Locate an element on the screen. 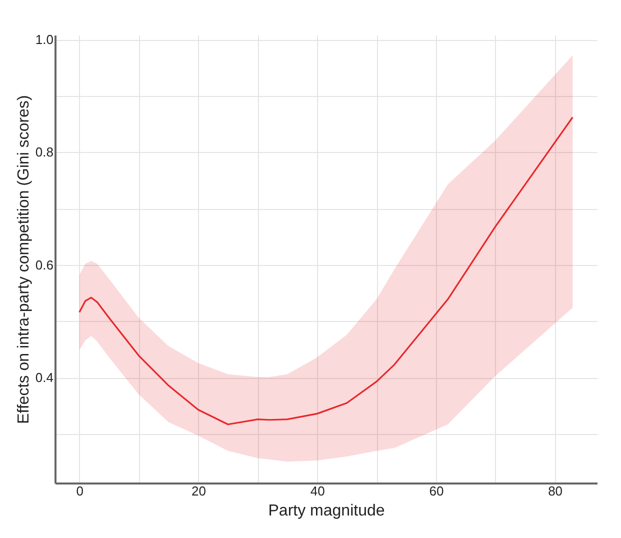 The height and width of the screenshot is (538, 621). x-axis-title: Party magnitude is located at coordinates (326, 511).